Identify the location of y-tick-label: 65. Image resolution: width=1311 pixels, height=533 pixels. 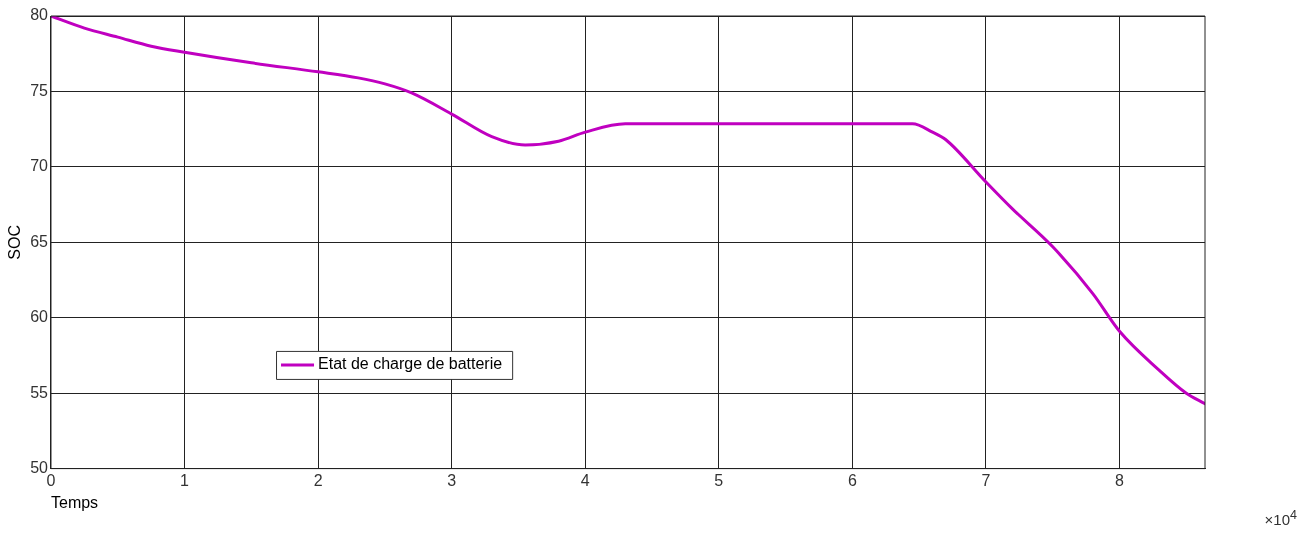
(39, 241).